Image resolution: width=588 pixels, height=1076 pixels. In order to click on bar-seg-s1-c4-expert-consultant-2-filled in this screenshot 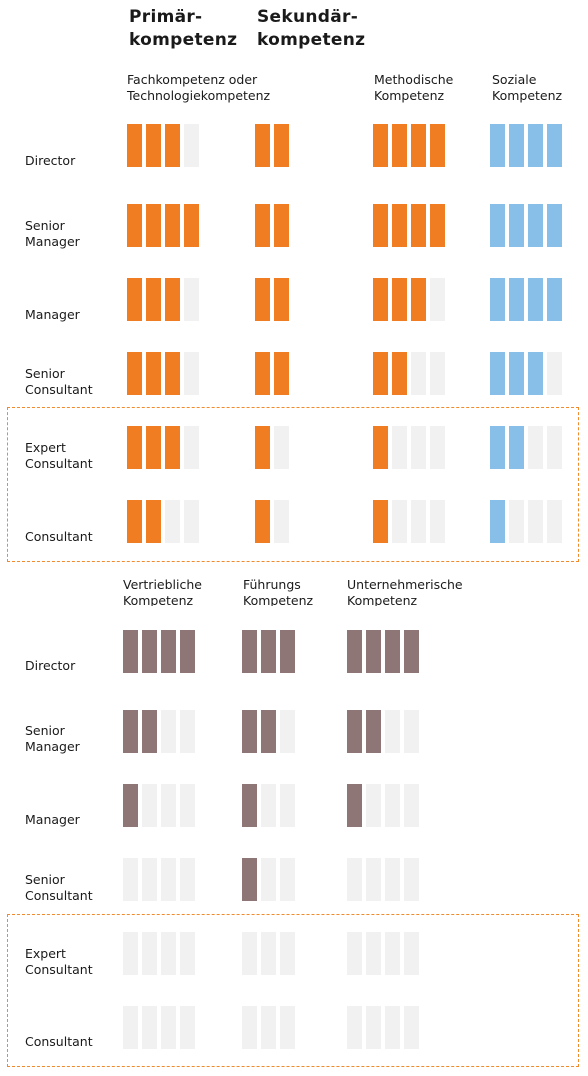, I will do `click(516, 447)`.